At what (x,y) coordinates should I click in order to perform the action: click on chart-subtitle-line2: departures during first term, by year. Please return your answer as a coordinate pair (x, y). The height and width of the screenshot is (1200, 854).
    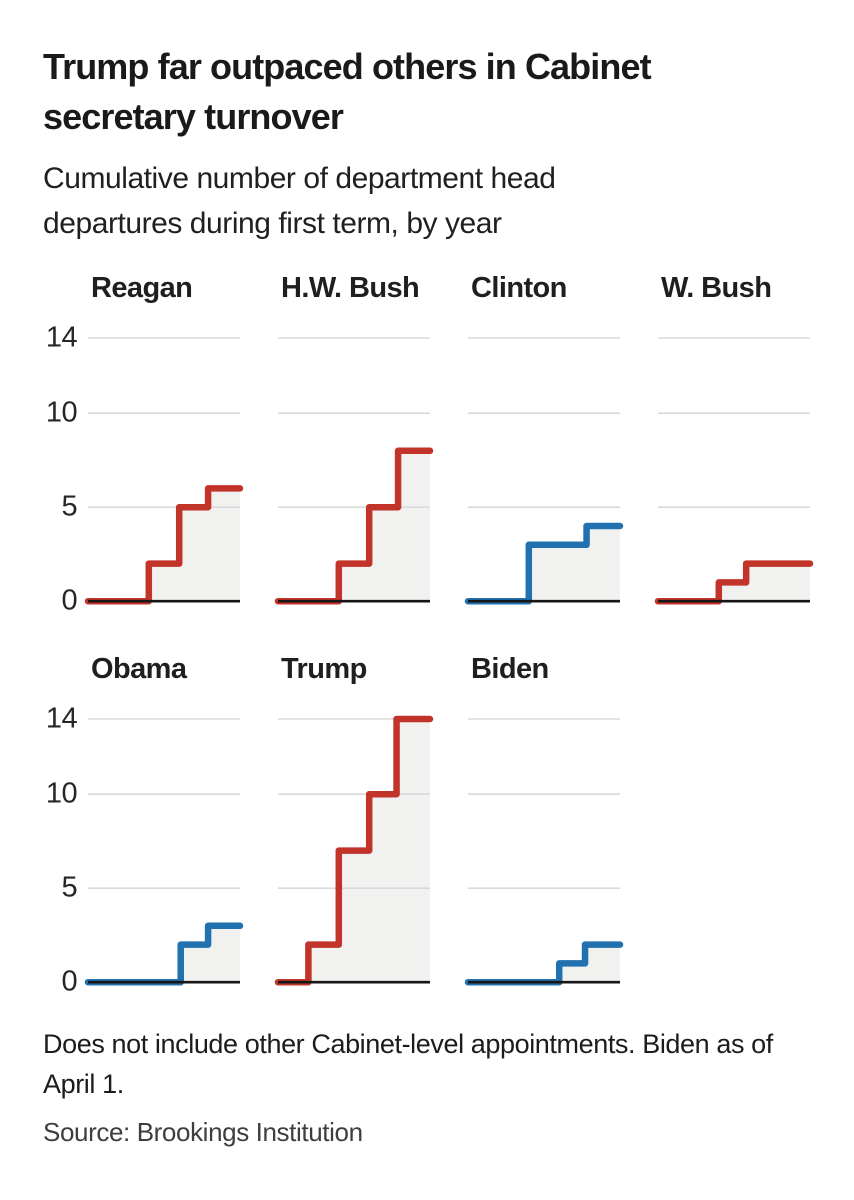
    Looking at the image, I should click on (272, 223).